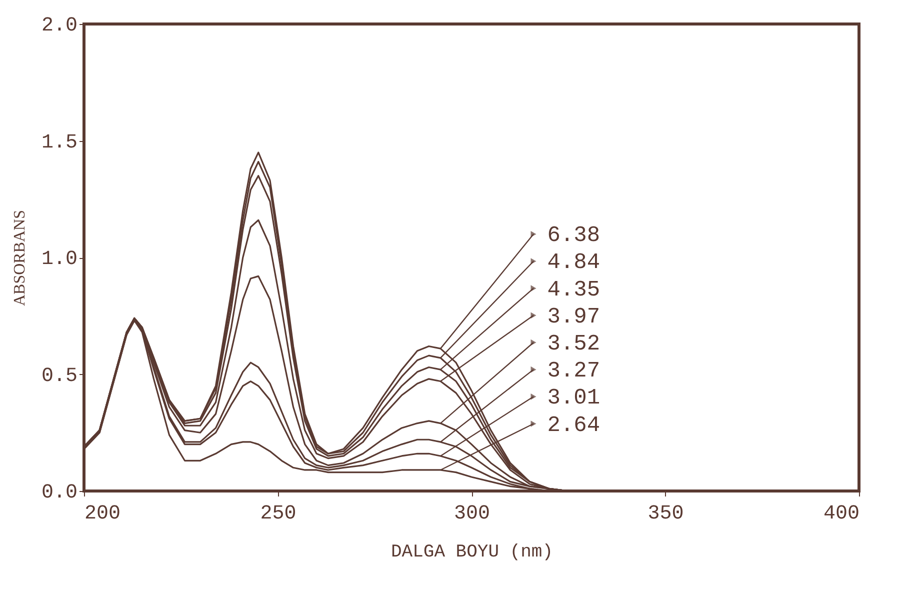 This screenshot has width=908, height=600. I want to click on legend-label: 2.64, so click(573, 425).